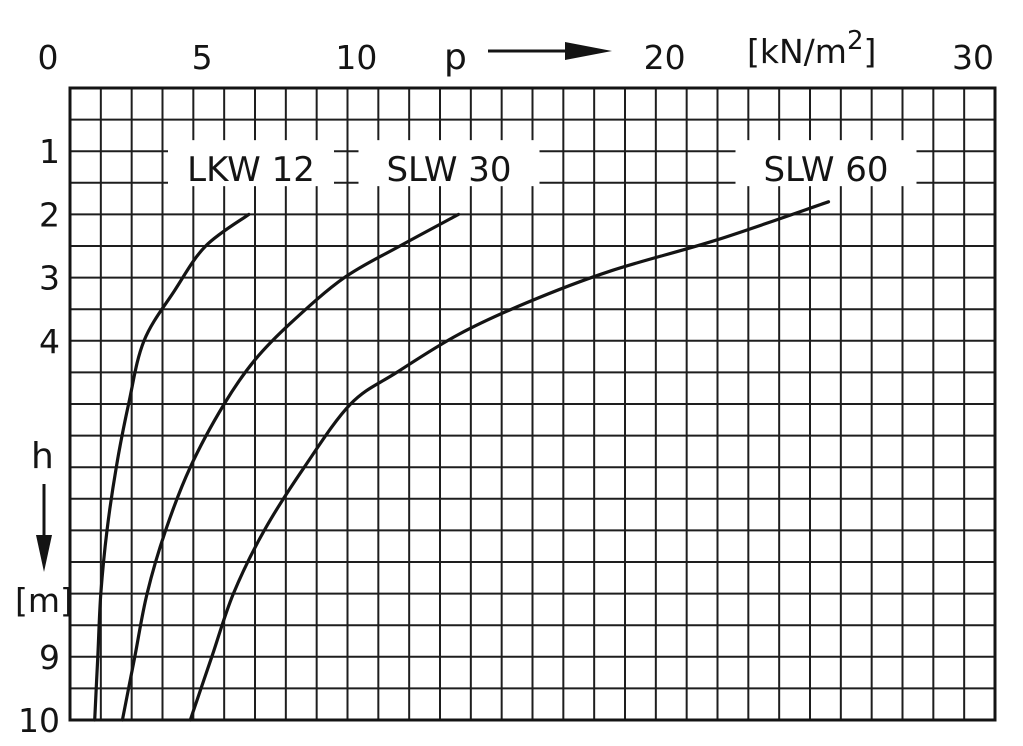 This screenshot has width=1023, height=746. What do you see at coordinates (49, 657) in the screenshot?
I see `y-tick-label: 9` at bounding box center [49, 657].